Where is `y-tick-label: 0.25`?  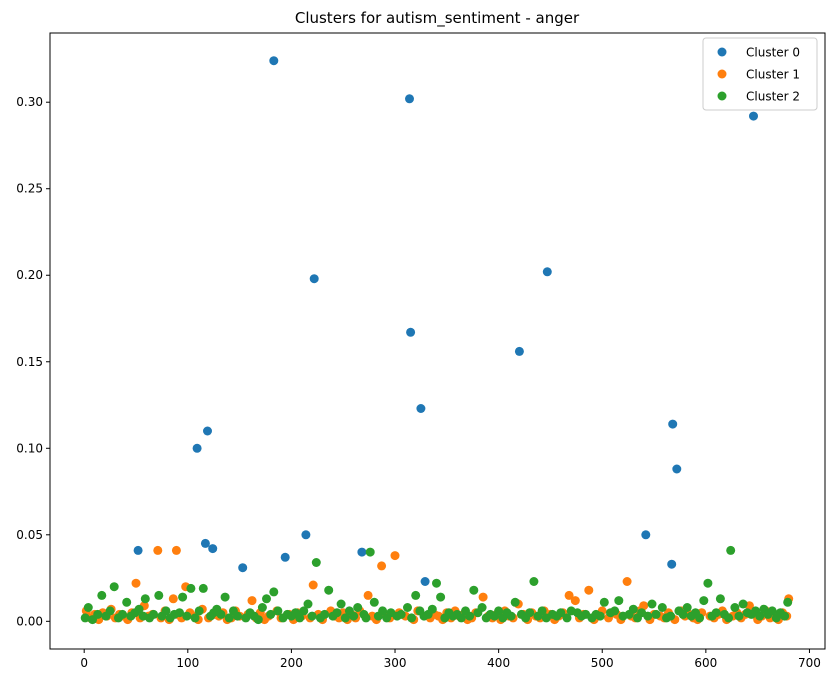
y-tick-label: 0.25 is located at coordinates (29, 189).